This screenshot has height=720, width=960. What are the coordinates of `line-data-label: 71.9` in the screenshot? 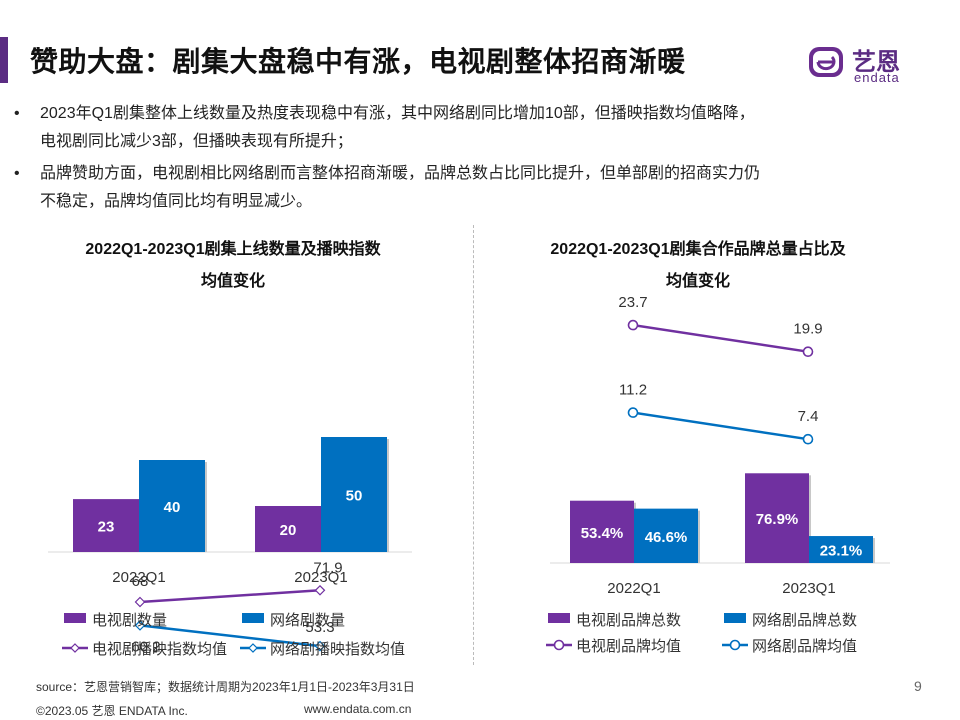 It's located at (327, 567).